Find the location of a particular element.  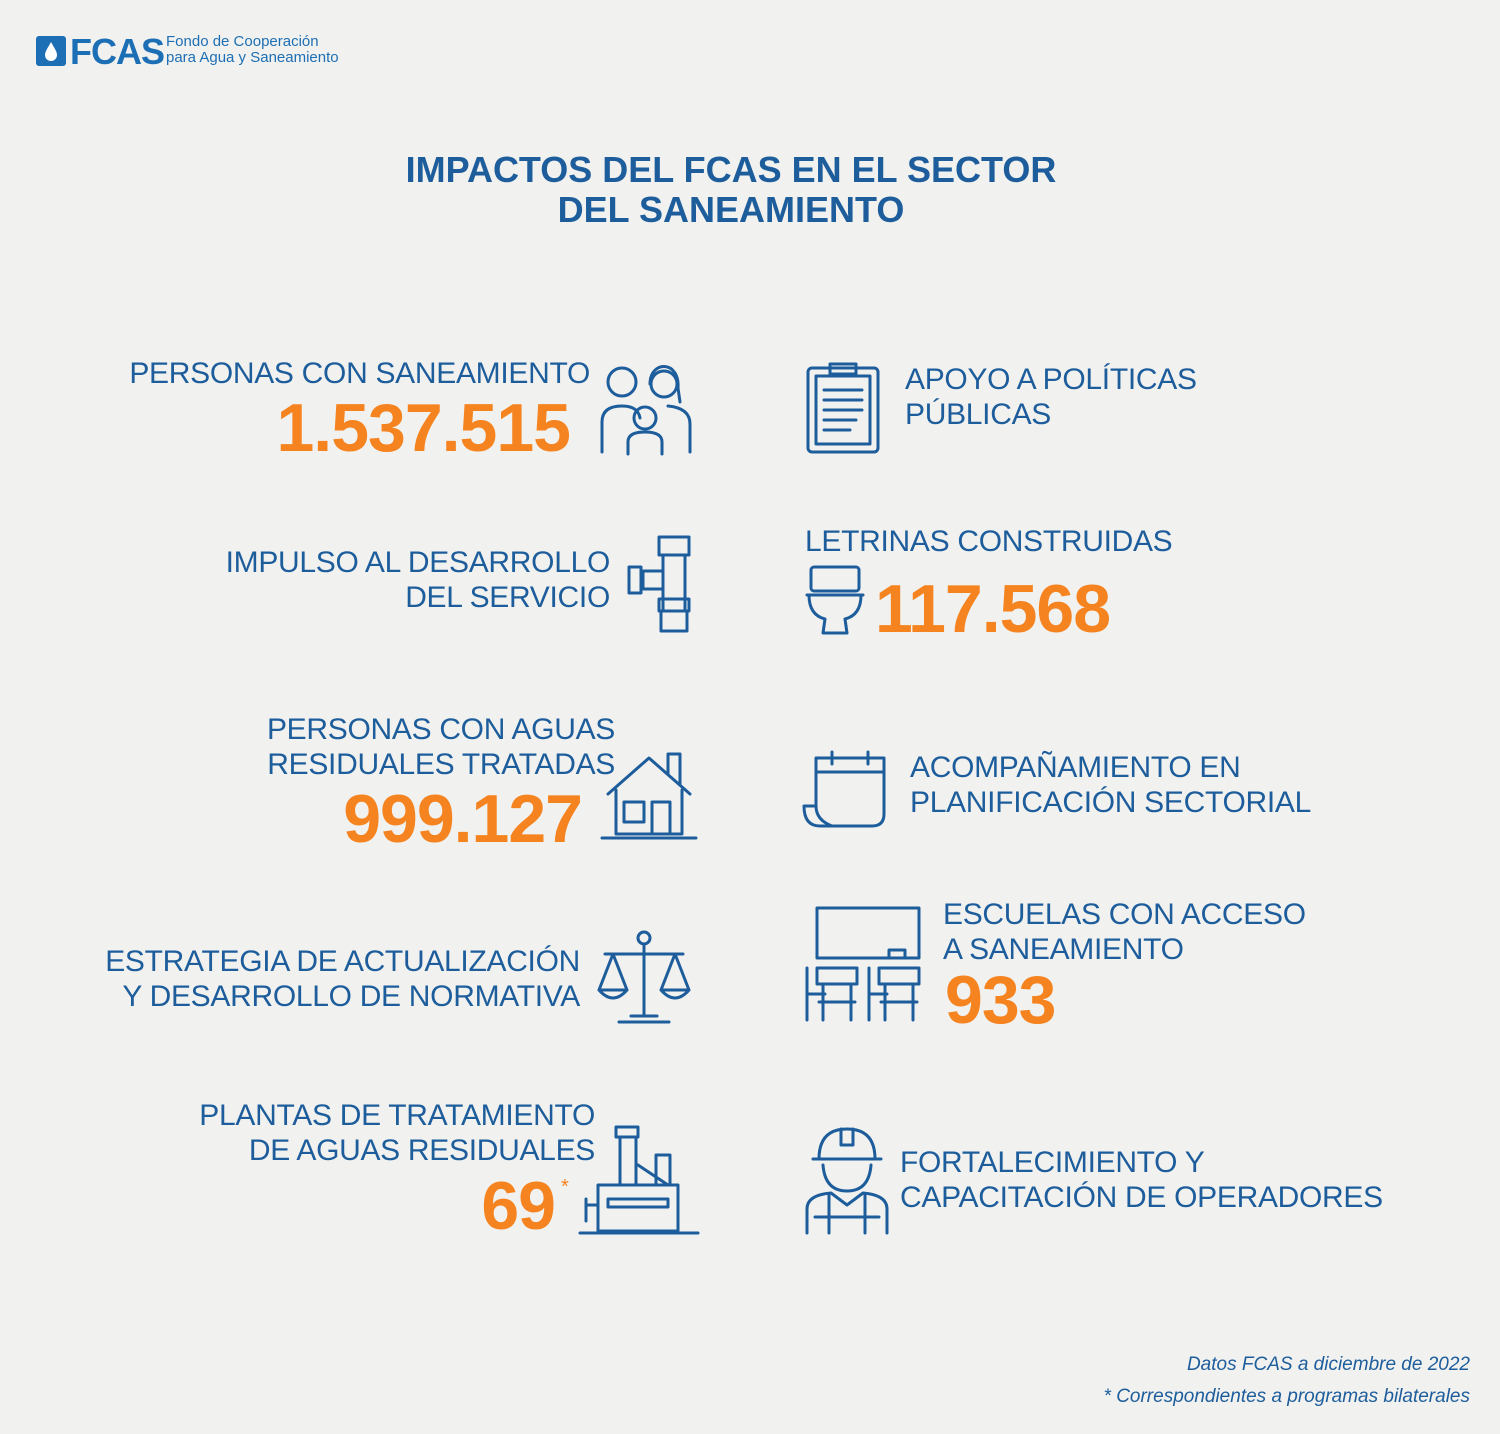

item-label: CAPACITACIÓN DE OPERADORES is located at coordinates (1141, 1197).